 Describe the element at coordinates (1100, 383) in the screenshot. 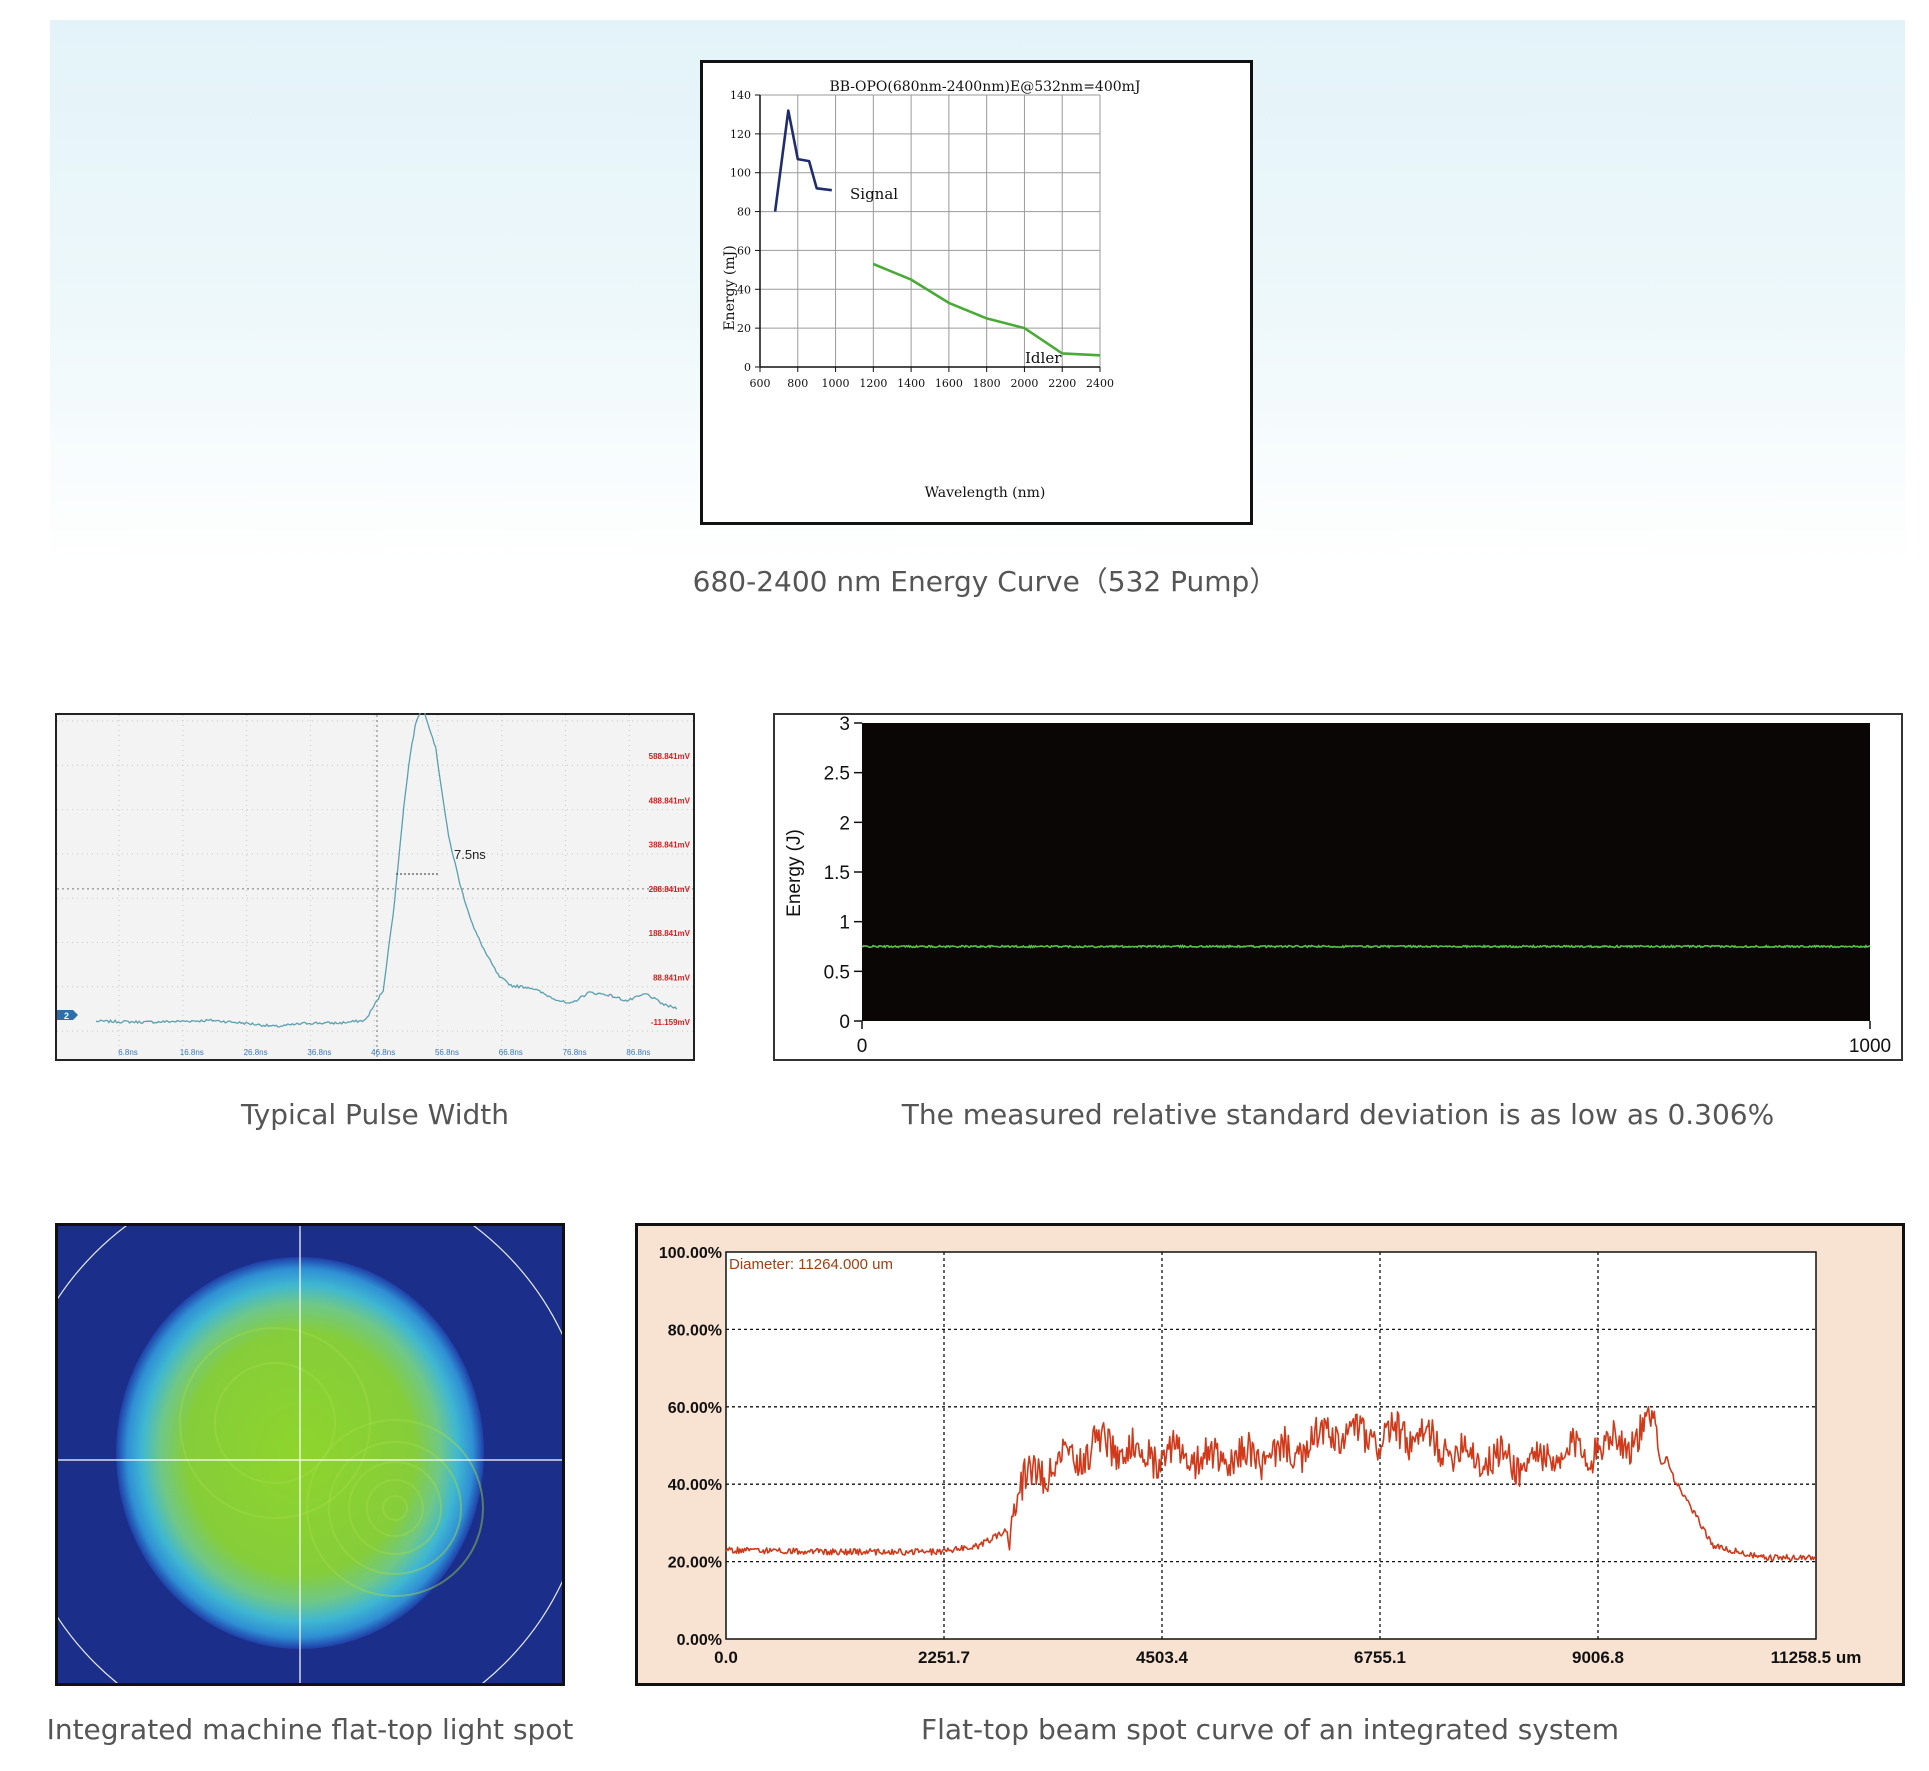

I see `energy-x-tick-label: 2400` at that location.